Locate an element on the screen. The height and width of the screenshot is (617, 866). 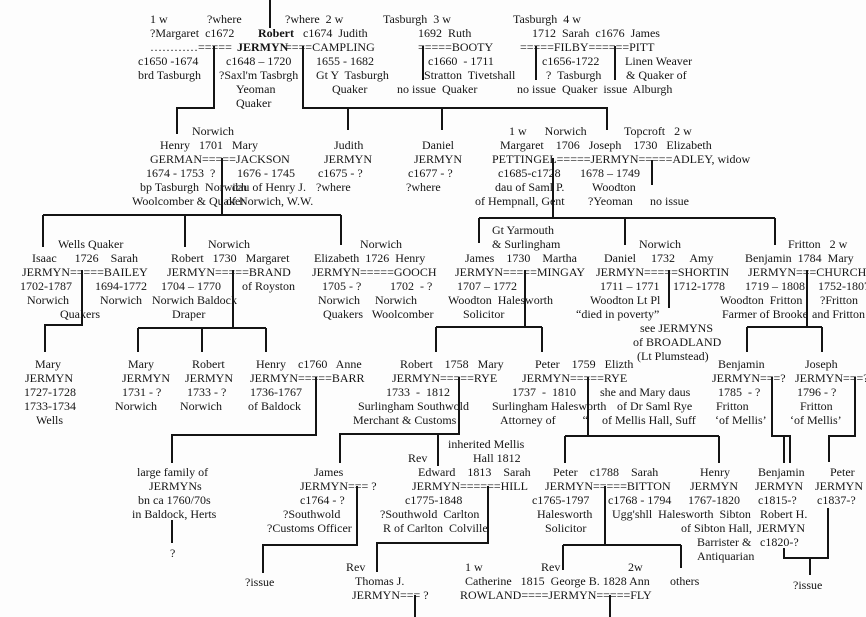
tree-label: 1655 - 1682 is located at coordinates (345, 61).